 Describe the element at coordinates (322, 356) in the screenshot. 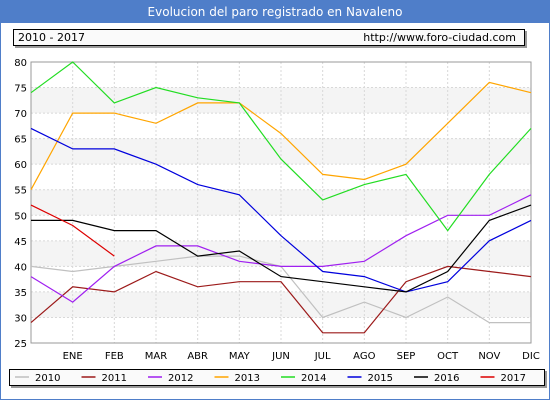

I see `x-tick-label: JUL` at that location.